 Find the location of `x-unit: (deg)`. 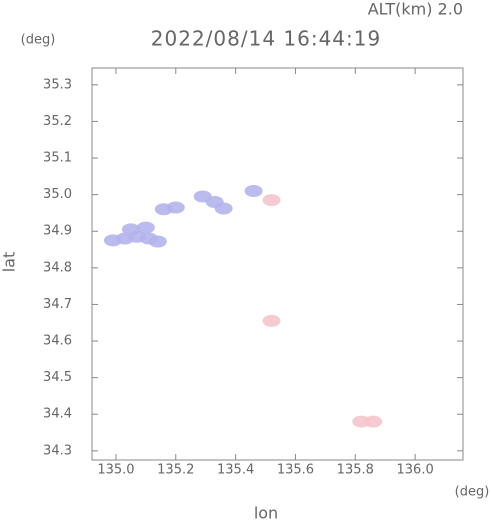

x-unit: (deg) is located at coordinates (472, 492).